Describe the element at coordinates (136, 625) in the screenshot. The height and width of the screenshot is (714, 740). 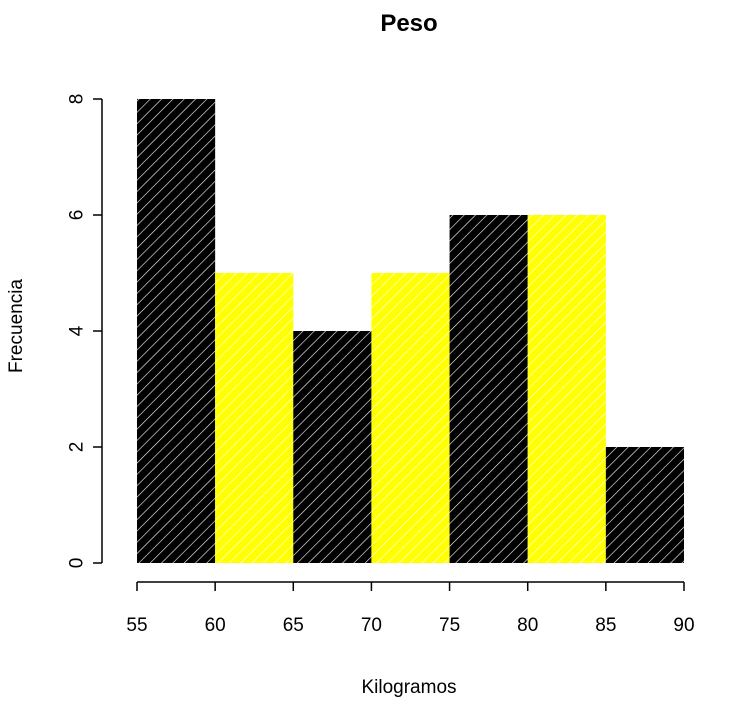
I see `x-tick-label: 55` at that location.